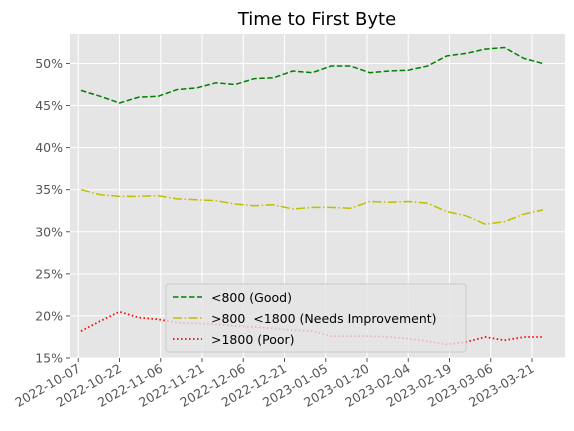 The width and height of the screenshot is (574, 431). What do you see at coordinates (49, 63) in the screenshot?
I see `y-tick-label: 50%` at bounding box center [49, 63].